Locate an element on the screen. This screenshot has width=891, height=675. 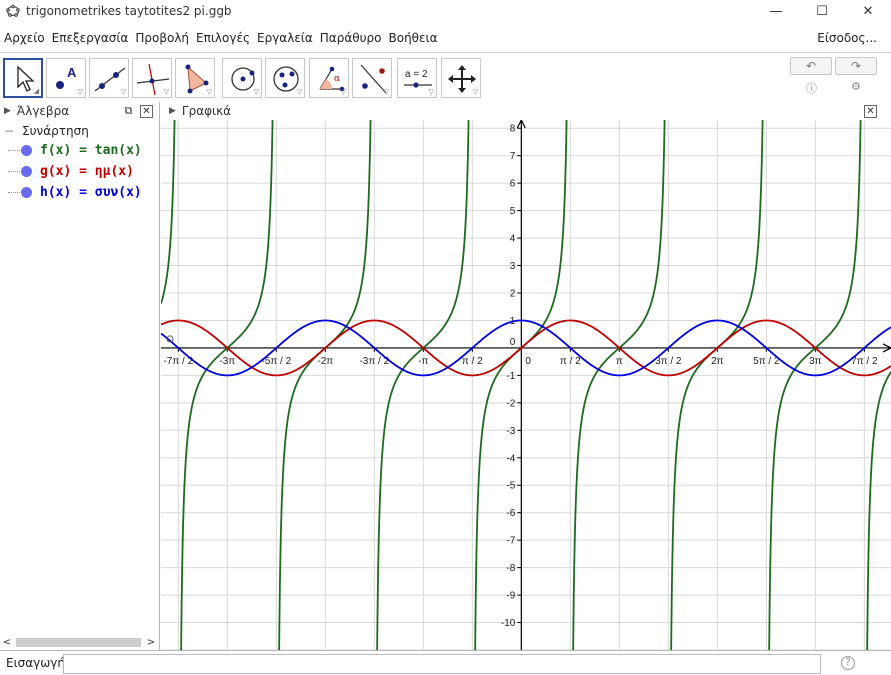
input-bar: Εισαγωγή: ? is located at coordinates (445, 662).